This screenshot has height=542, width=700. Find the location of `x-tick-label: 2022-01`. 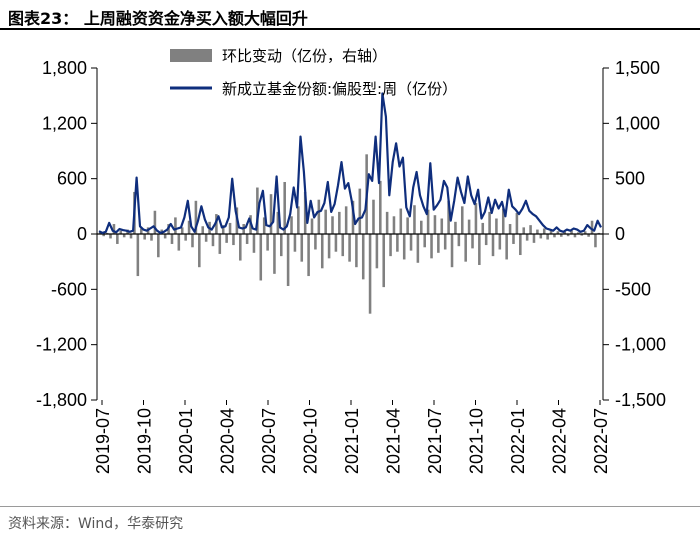

x-tick-label: 2022-01 is located at coordinates (518, 441).